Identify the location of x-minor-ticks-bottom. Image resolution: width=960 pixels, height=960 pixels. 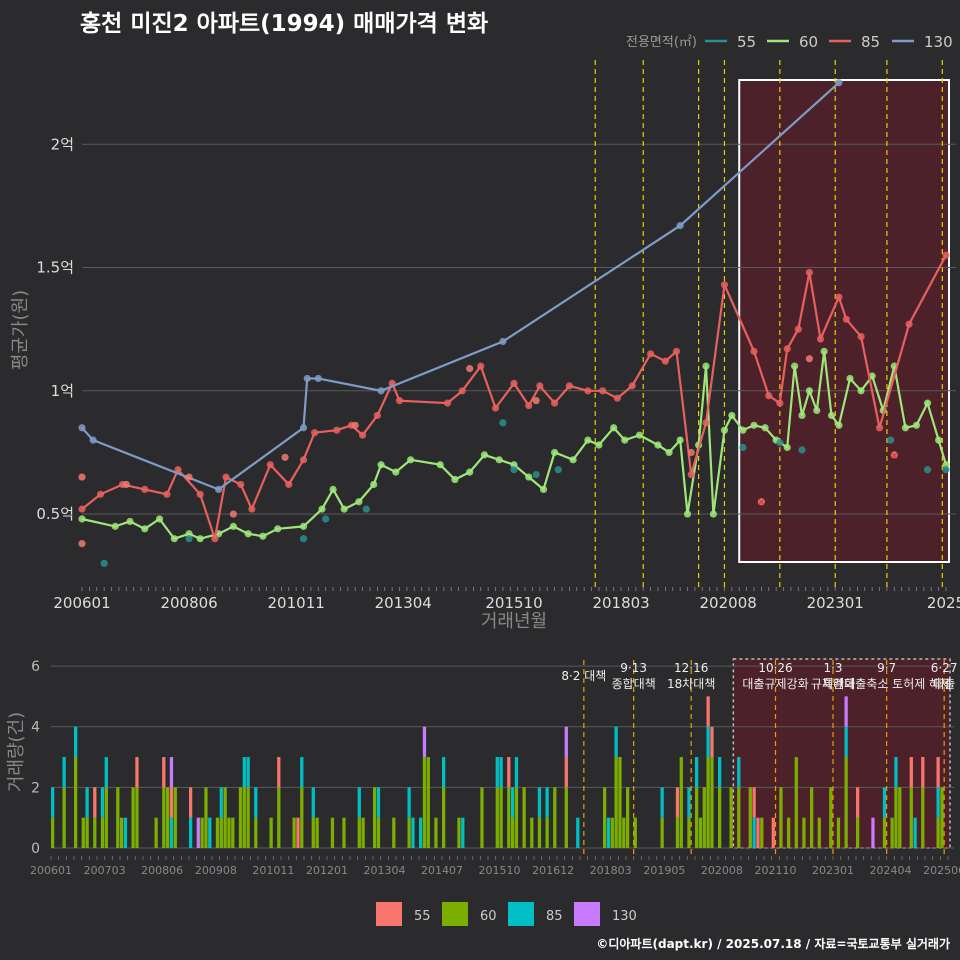
(499, 858).